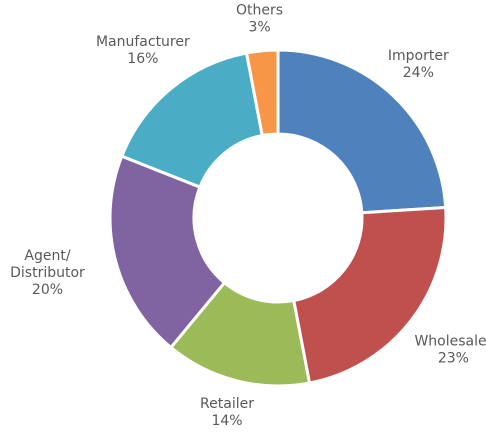 Image resolution: width=486 pixels, height=434 pixels. I want to click on category-label: Wholesaler, so click(450, 342).